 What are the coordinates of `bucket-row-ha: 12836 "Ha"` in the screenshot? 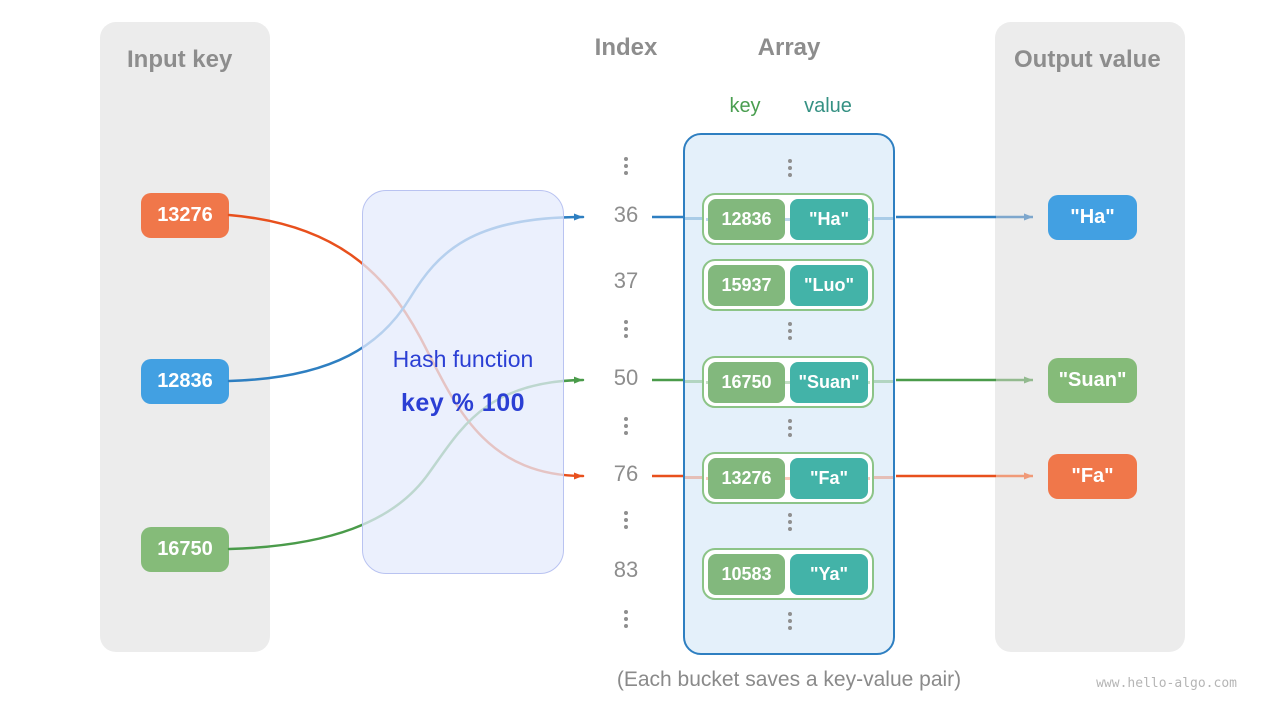 It's located at (788, 219).